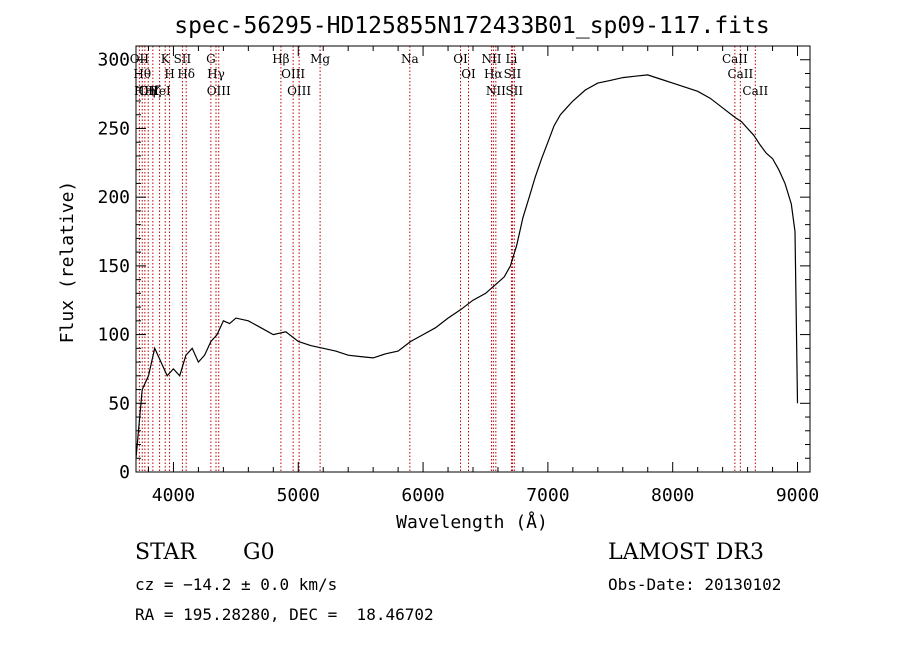 Image resolution: width=900 pixels, height=649 pixels. Describe the element at coordinates (280, 59) in the screenshot. I see `line-marker-label: Hβ` at that location.